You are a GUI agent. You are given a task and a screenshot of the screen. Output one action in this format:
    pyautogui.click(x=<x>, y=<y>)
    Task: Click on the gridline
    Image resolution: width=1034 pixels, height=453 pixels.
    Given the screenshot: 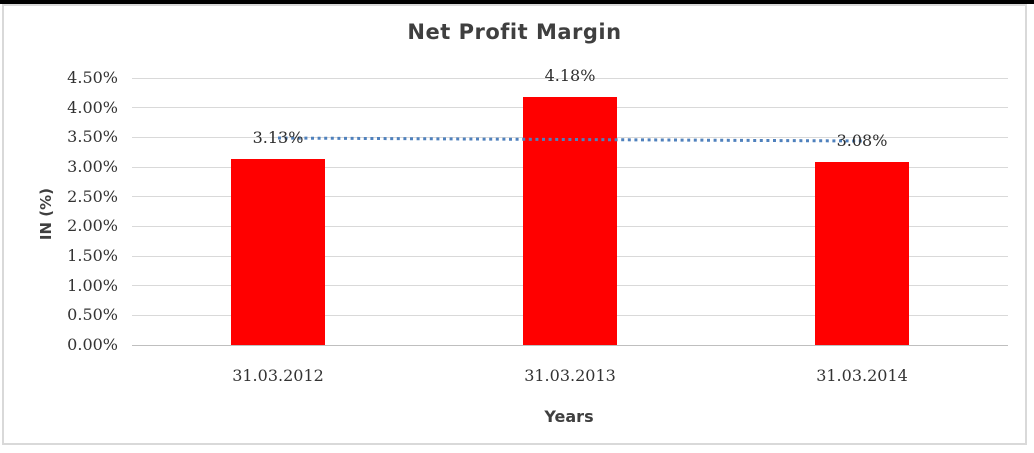 What is the action you would take?
    pyautogui.click(x=570, y=78)
    